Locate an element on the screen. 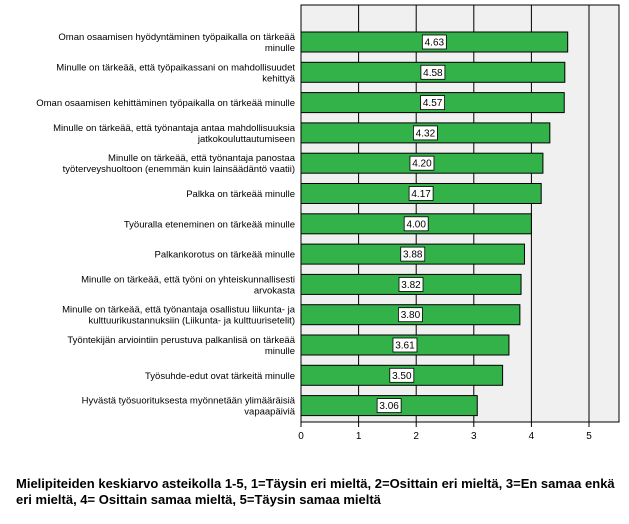  data-label: 3.80 is located at coordinates (411, 315).